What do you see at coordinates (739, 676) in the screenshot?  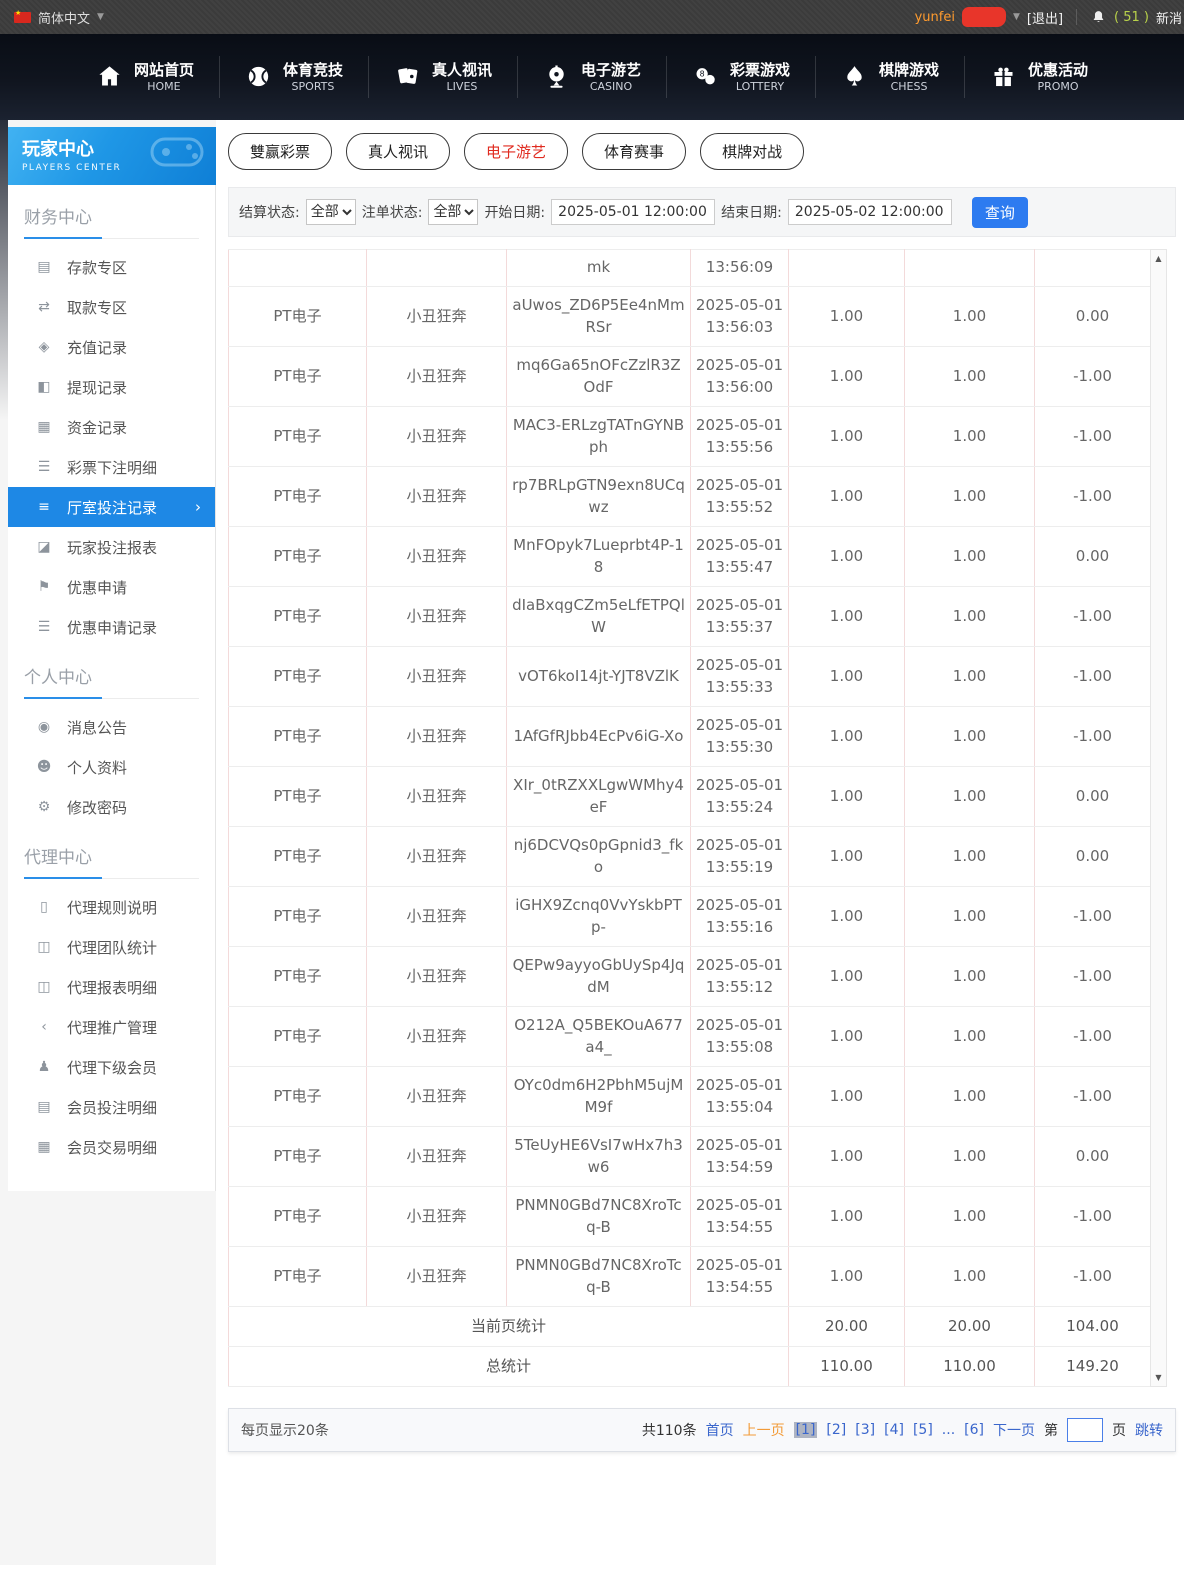 I see `cell-time: 2025-05-01 13:55:33` at bounding box center [739, 676].